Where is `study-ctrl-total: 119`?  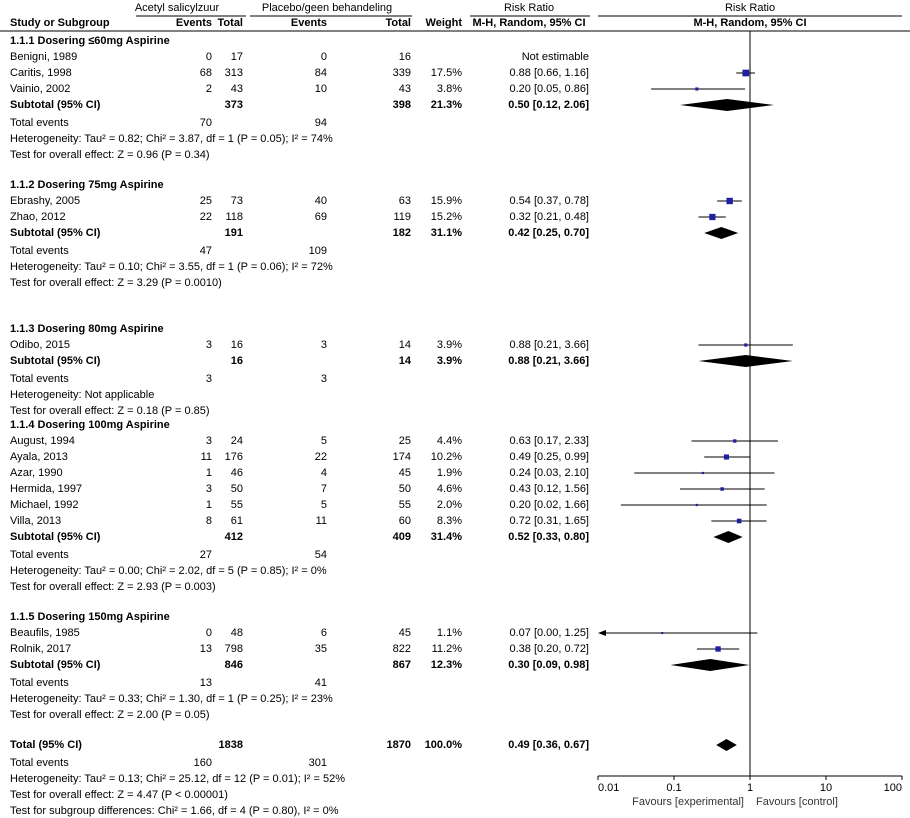 study-ctrl-total: 119 is located at coordinates (402, 217).